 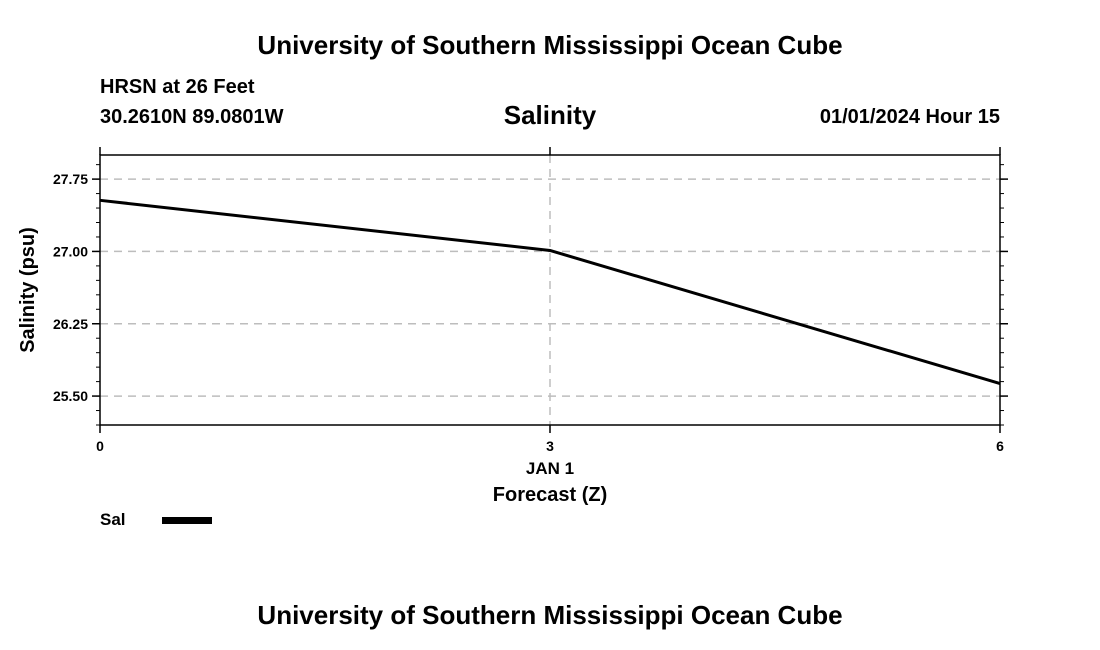 I want to click on x-axis-label: Forecast (Z), so click(x=550, y=495).